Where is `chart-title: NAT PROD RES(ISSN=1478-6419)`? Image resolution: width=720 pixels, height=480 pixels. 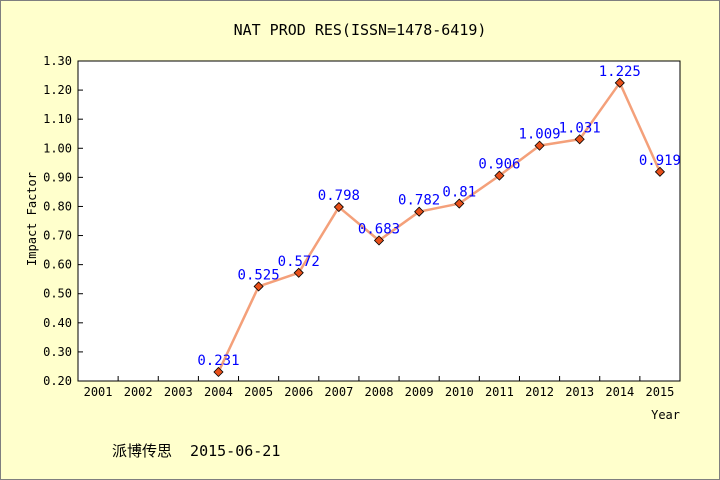 chart-title: NAT PROD RES(ISSN=1478-6419) is located at coordinates (360, 30).